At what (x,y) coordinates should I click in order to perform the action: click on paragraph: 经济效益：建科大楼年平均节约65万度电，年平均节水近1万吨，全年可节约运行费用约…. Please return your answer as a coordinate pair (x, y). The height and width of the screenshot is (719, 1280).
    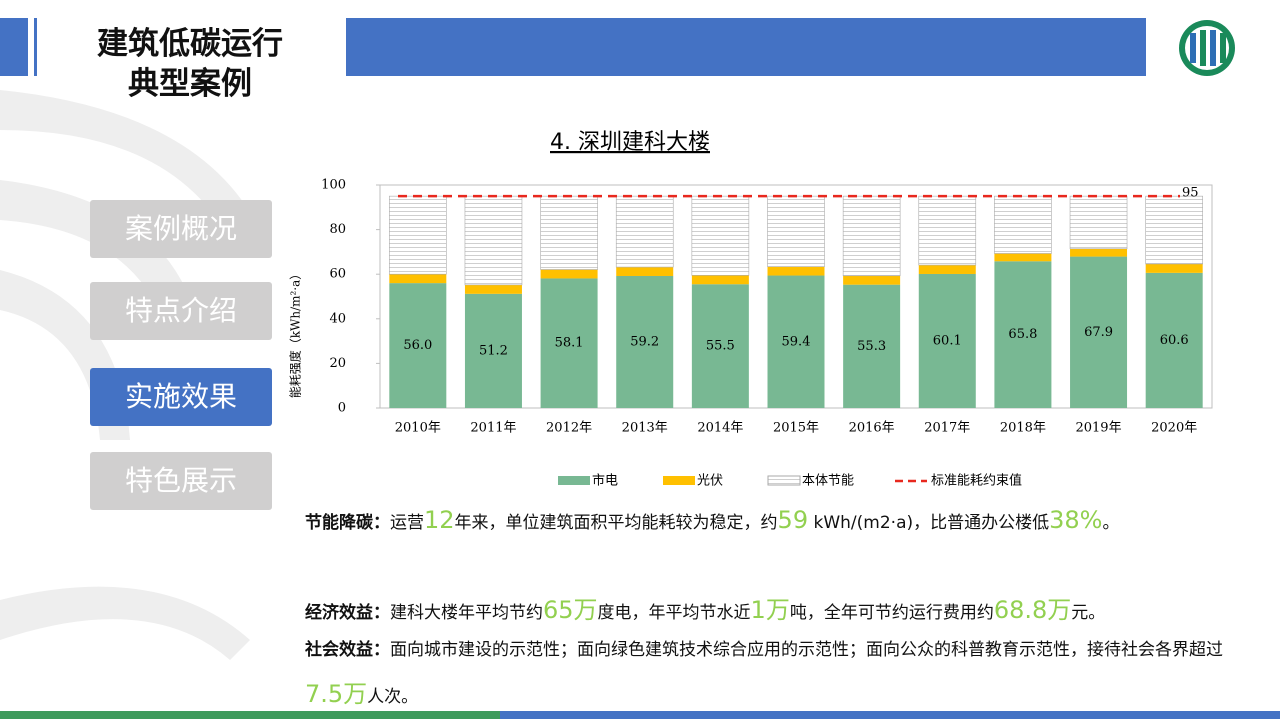
    Looking at the image, I should click on (770, 611).